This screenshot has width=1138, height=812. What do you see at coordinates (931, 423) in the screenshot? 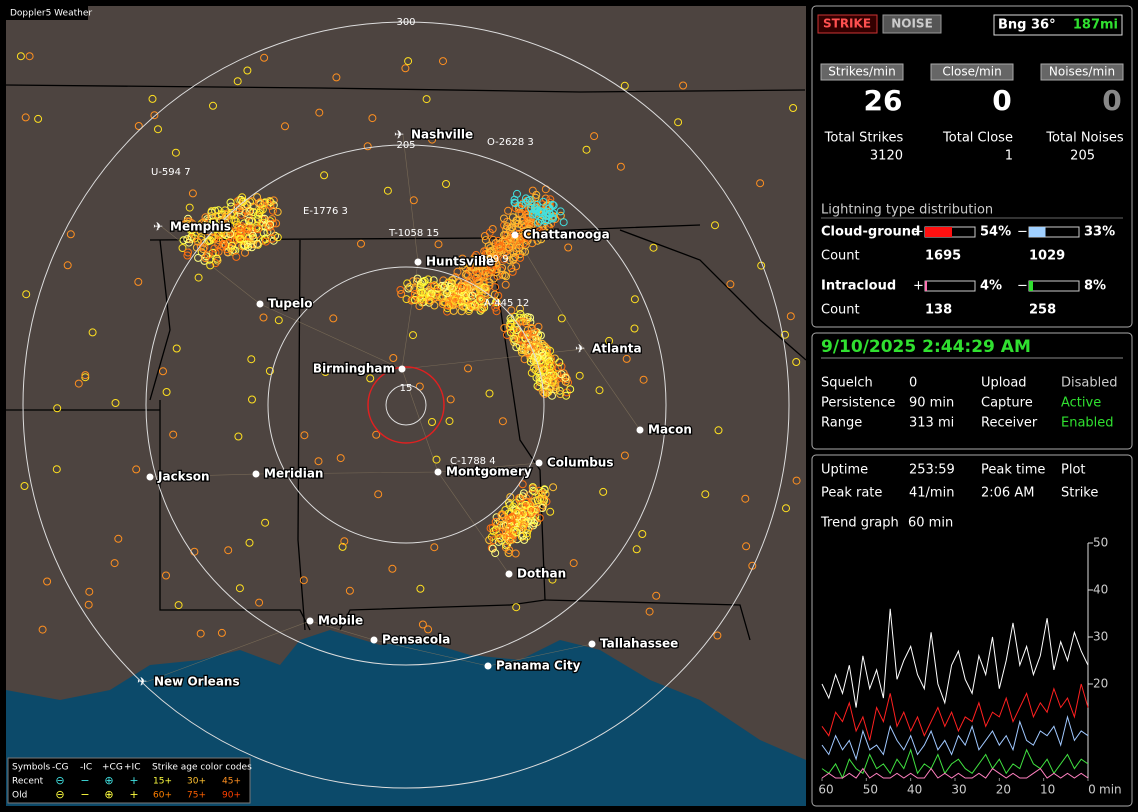
I see `setting-value: 313 mi` at bounding box center [931, 423].